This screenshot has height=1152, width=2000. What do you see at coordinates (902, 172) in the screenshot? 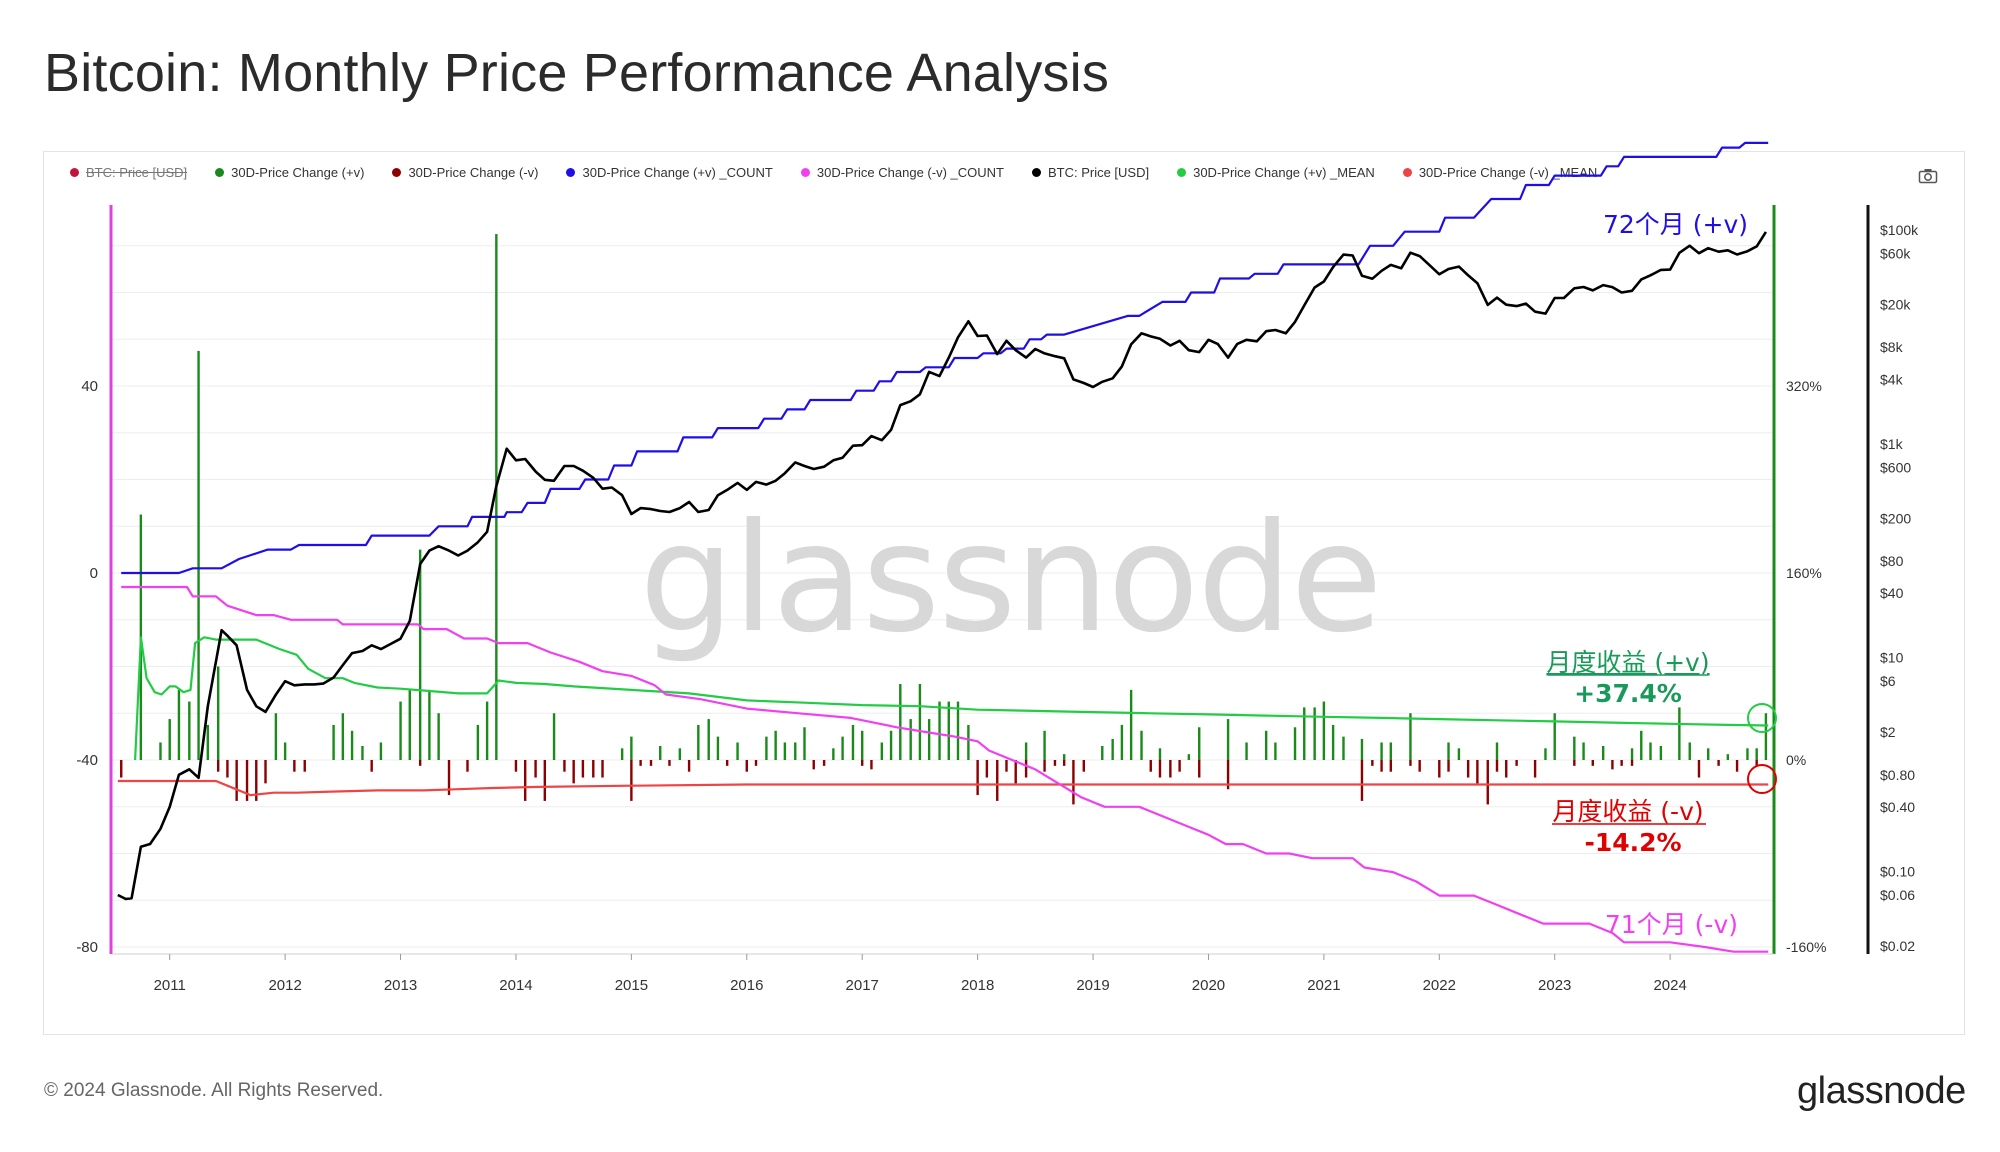
I see `legend-item: 30D-Price Change (-v) _COUNT` at bounding box center [902, 172].